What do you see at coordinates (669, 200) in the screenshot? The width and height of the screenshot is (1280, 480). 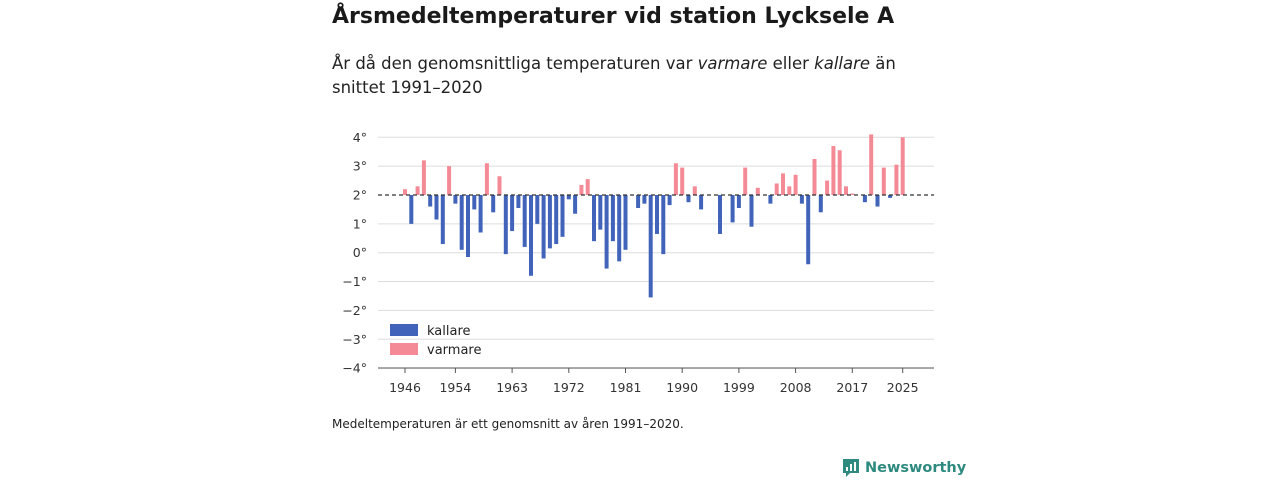 I see `bar-1988` at bounding box center [669, 200].